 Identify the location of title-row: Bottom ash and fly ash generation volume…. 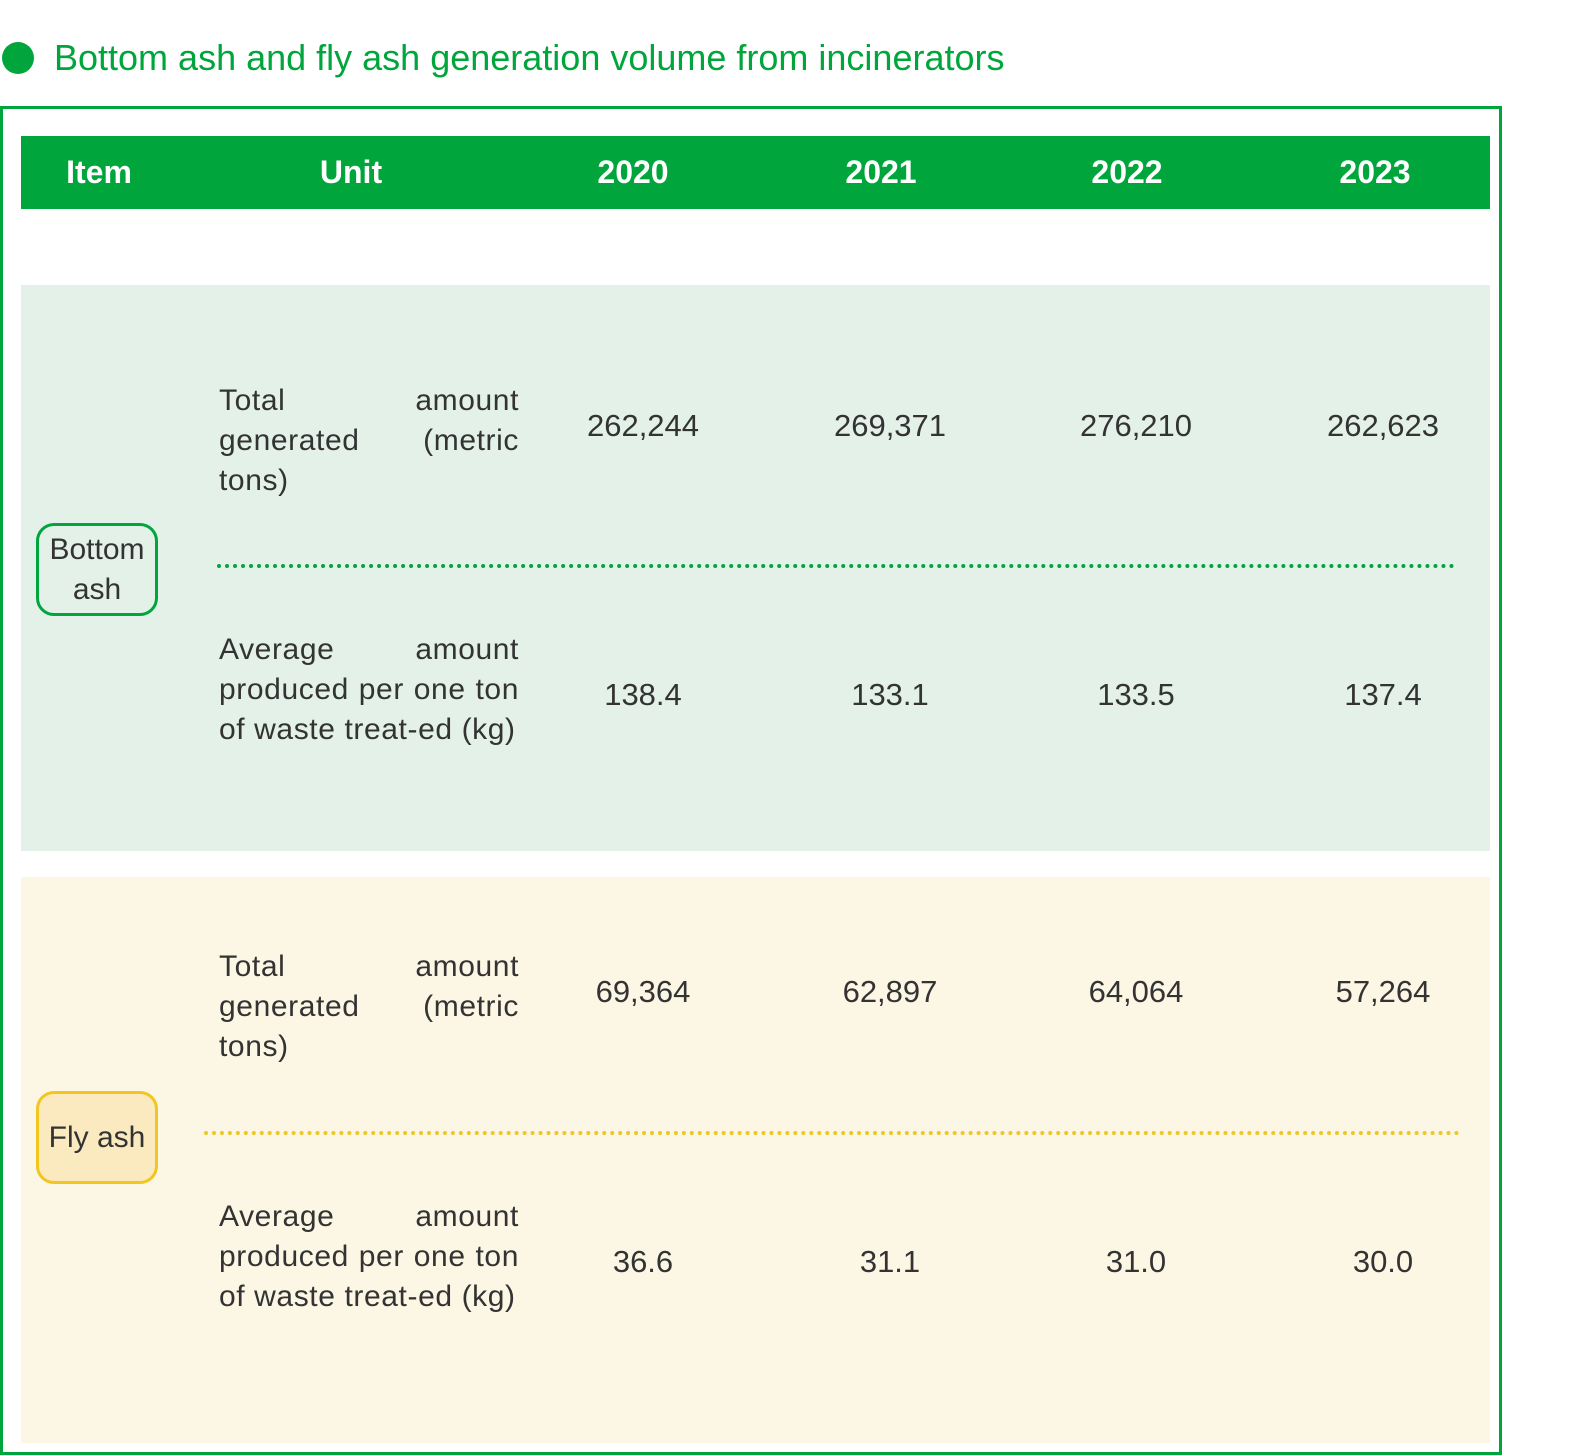
(502, 58).